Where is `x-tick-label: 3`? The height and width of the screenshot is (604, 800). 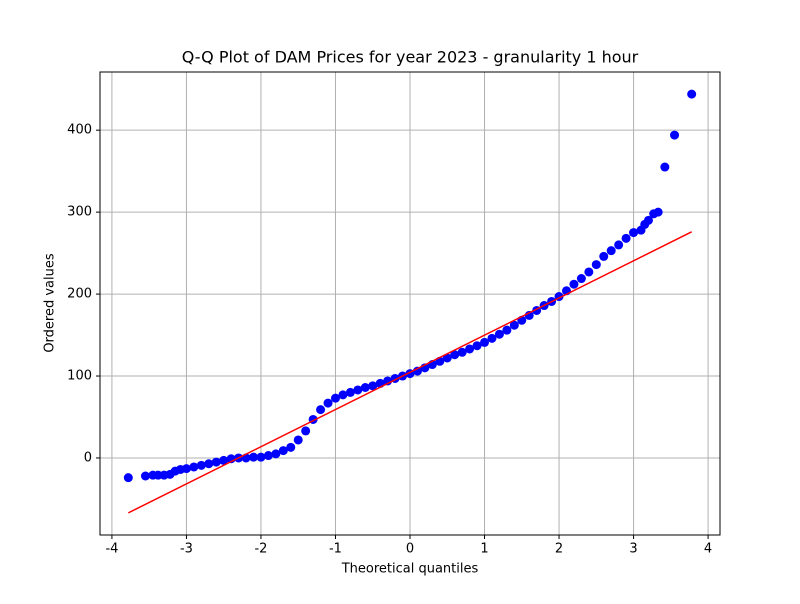 x-tick-label: 3 is located at coordinates (633, 549).